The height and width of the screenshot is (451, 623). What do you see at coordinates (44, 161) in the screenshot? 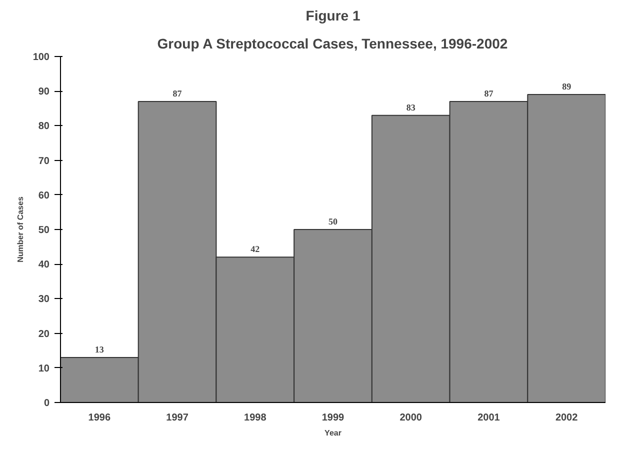
I see `y-tick-label: 70` at bounding box center [44, 161].